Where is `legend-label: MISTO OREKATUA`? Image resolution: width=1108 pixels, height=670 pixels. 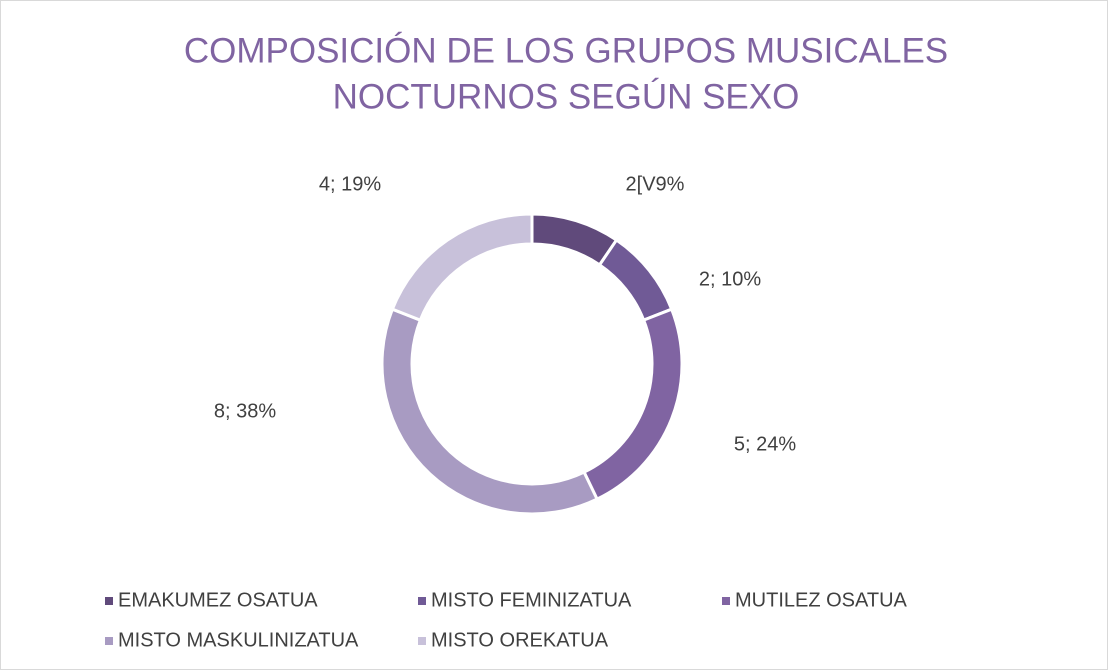 legend-label: MISTO OREKATUA is located at coordinates (520, 640).